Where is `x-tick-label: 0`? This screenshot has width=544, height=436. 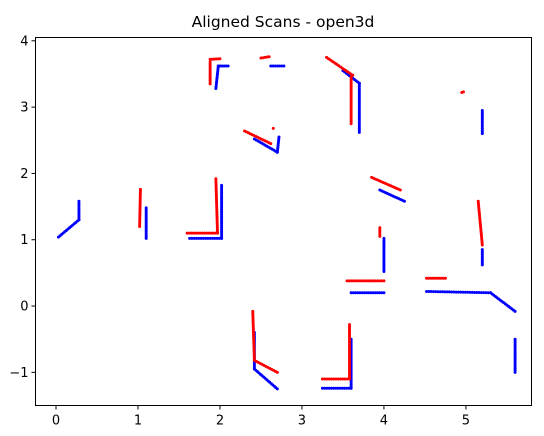
x-tick-label: 0 is located at coordinates (56, 421).